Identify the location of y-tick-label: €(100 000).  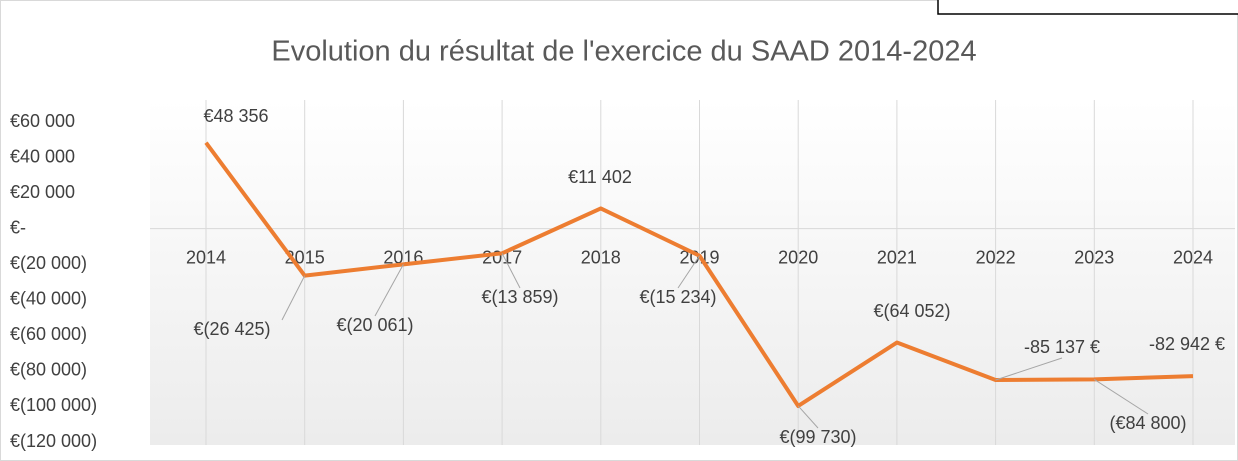
(53, 405).